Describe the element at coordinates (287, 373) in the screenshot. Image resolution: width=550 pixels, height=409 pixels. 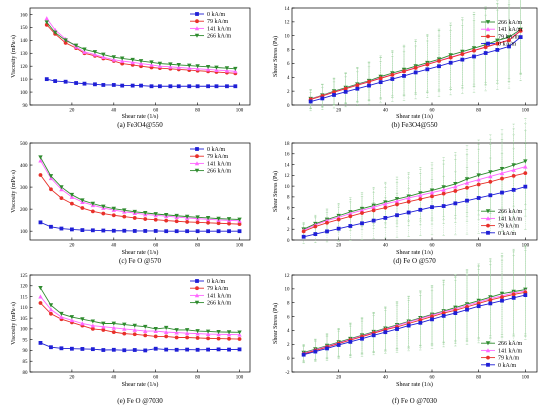
I see `y-tick-label: -2` at that location.